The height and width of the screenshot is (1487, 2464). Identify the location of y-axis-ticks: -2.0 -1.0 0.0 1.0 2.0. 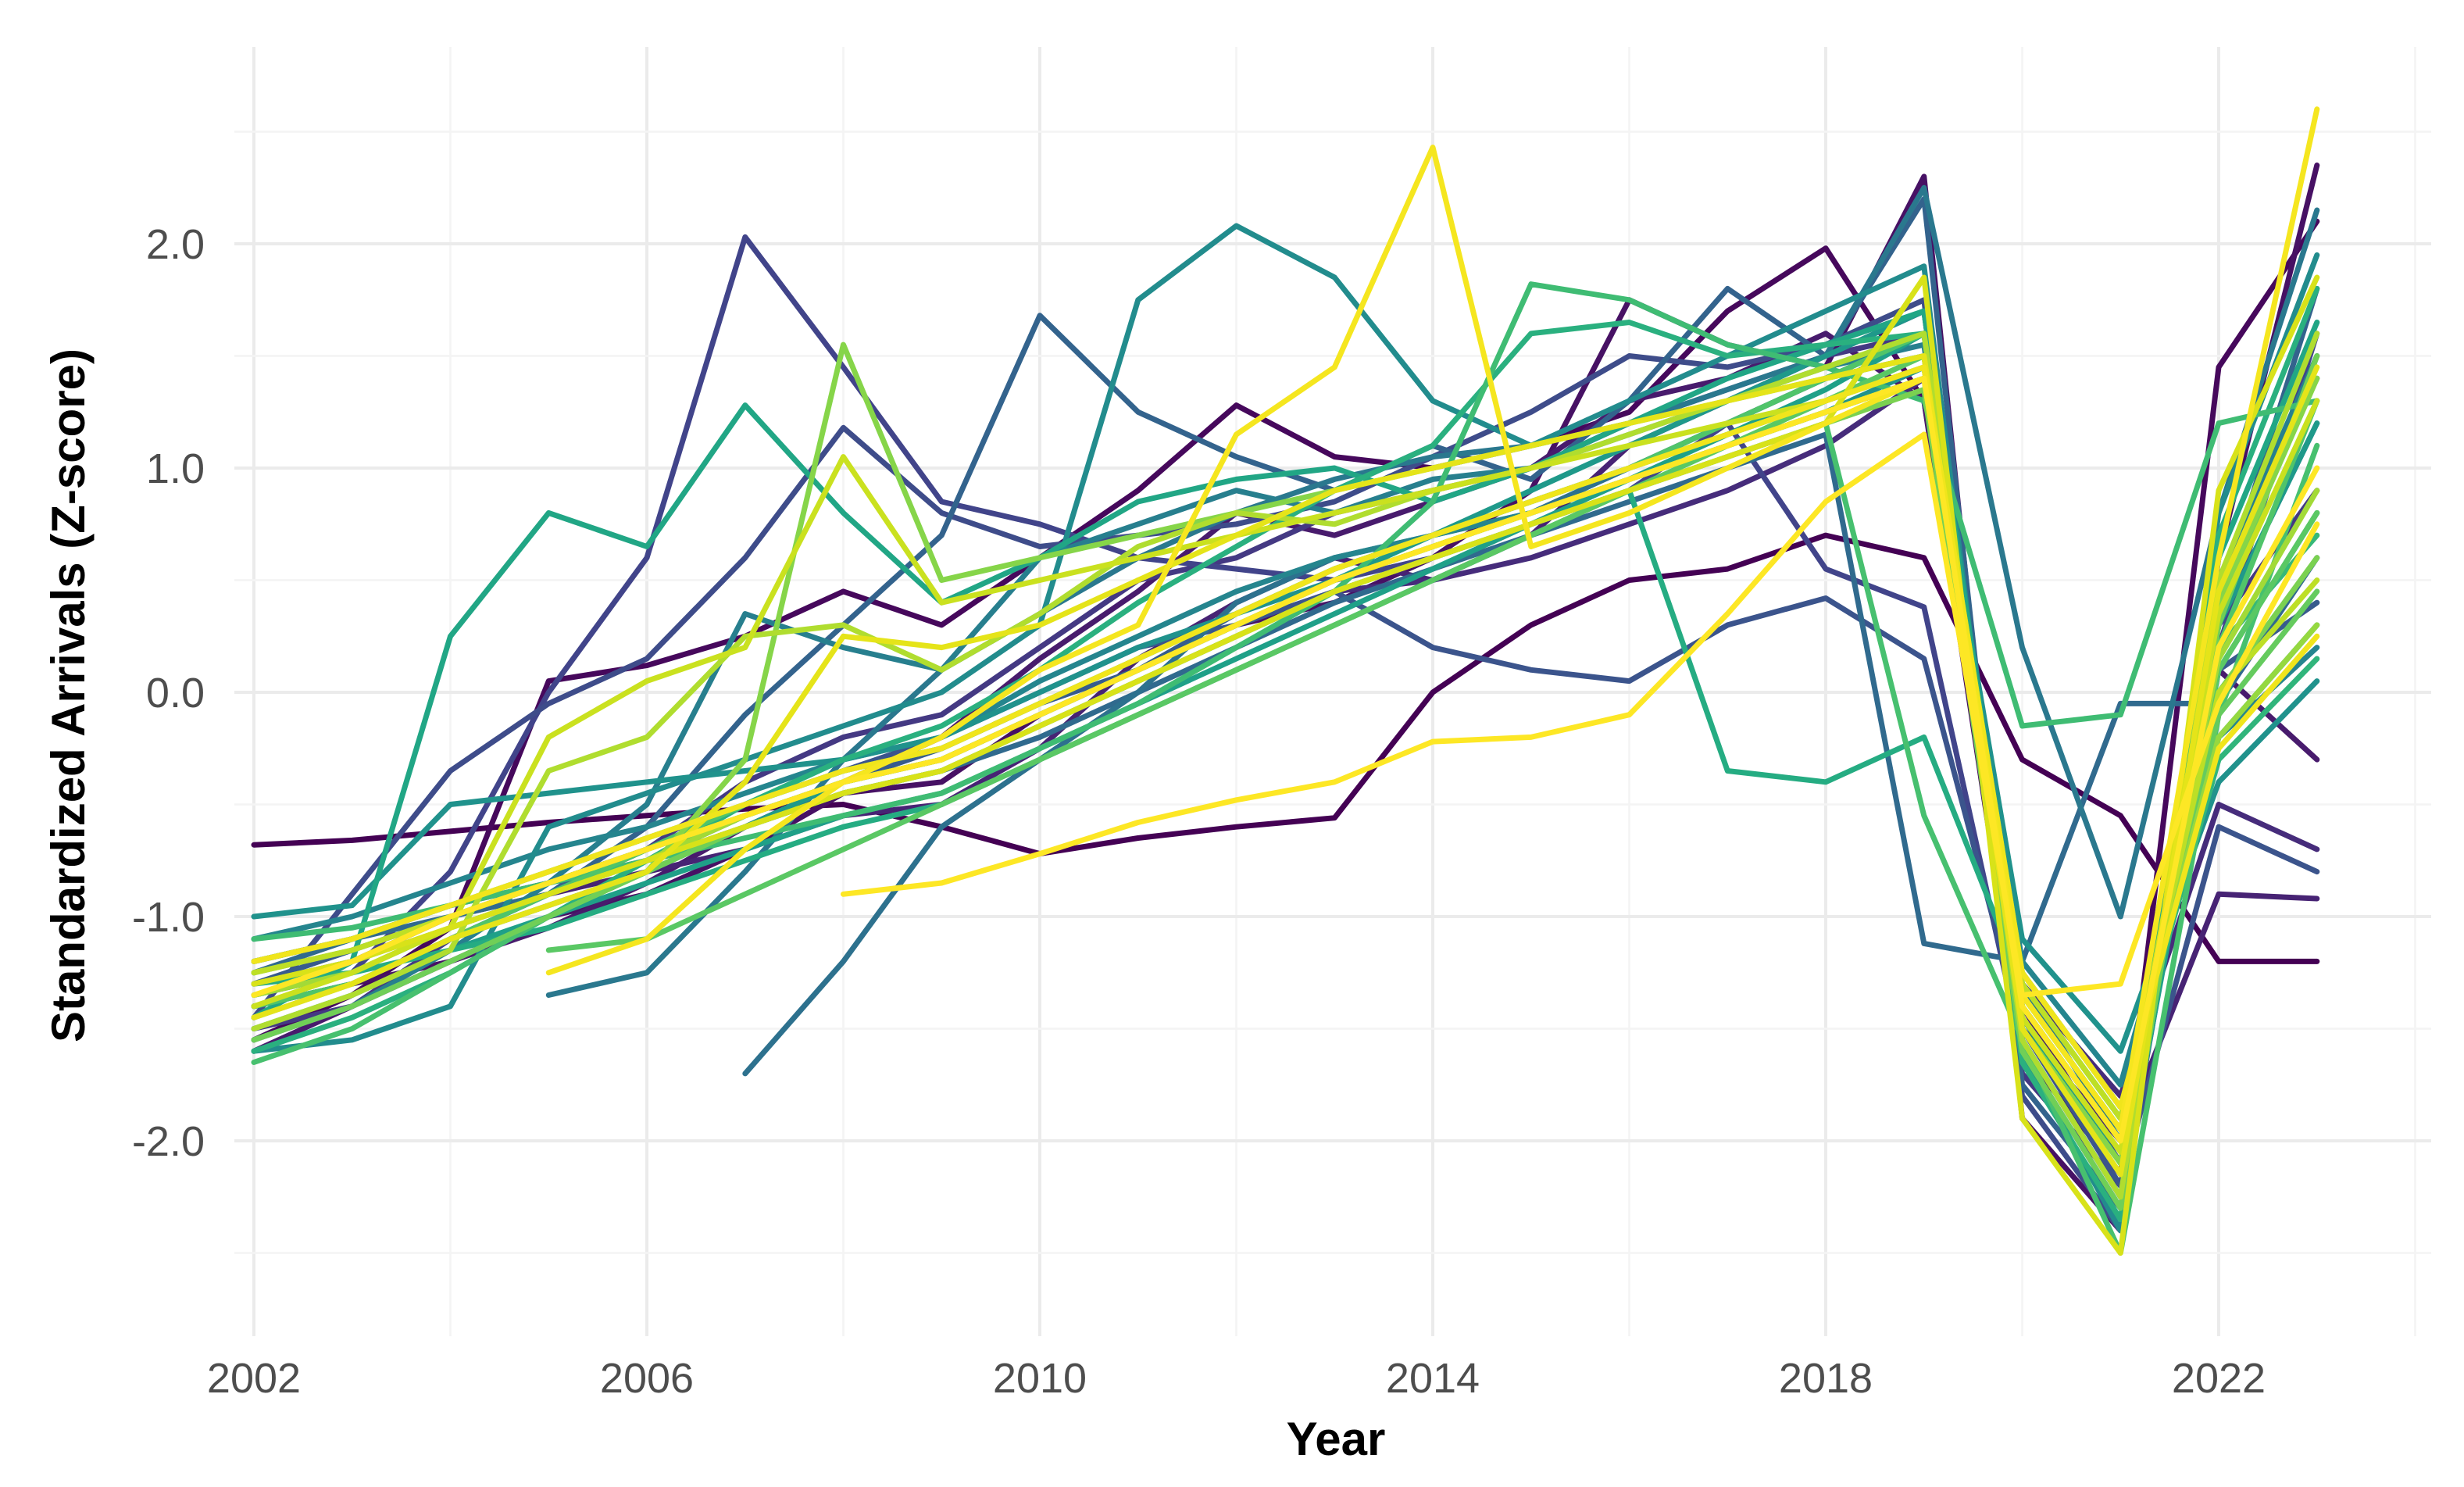
(168, 693).